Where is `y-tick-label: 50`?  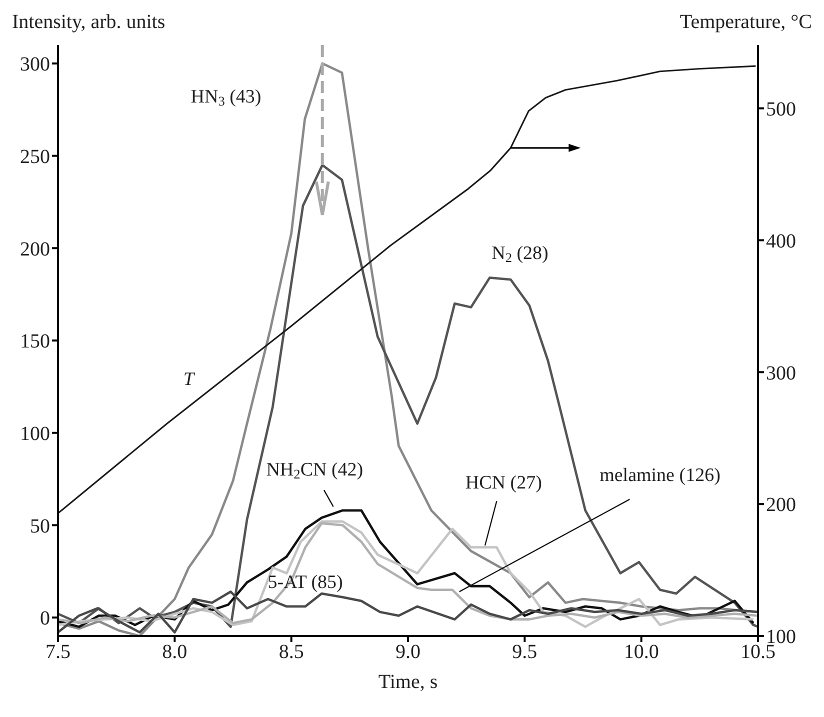
y-tick-label: 50 is located at coordinates (40, 526).